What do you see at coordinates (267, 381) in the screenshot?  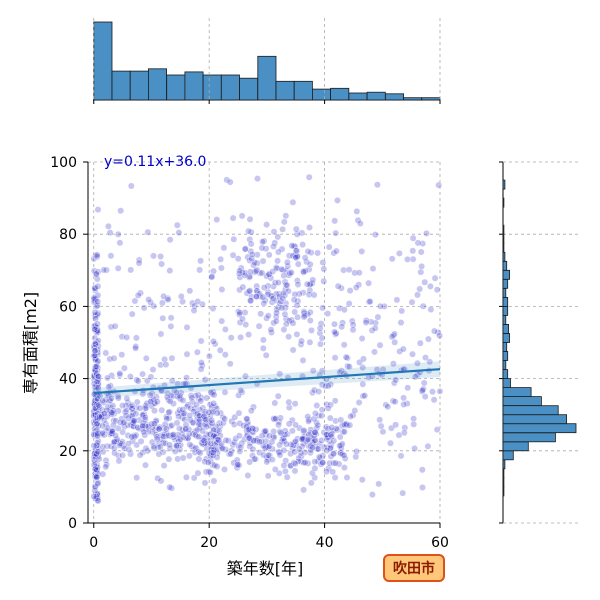 I see `regression-line` at bounding box center [267, 381].